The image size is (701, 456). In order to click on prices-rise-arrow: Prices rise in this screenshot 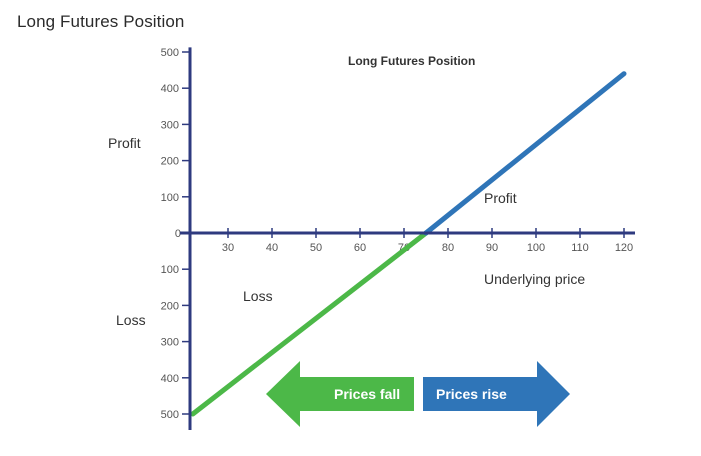, I will do `click(496, 394)`.